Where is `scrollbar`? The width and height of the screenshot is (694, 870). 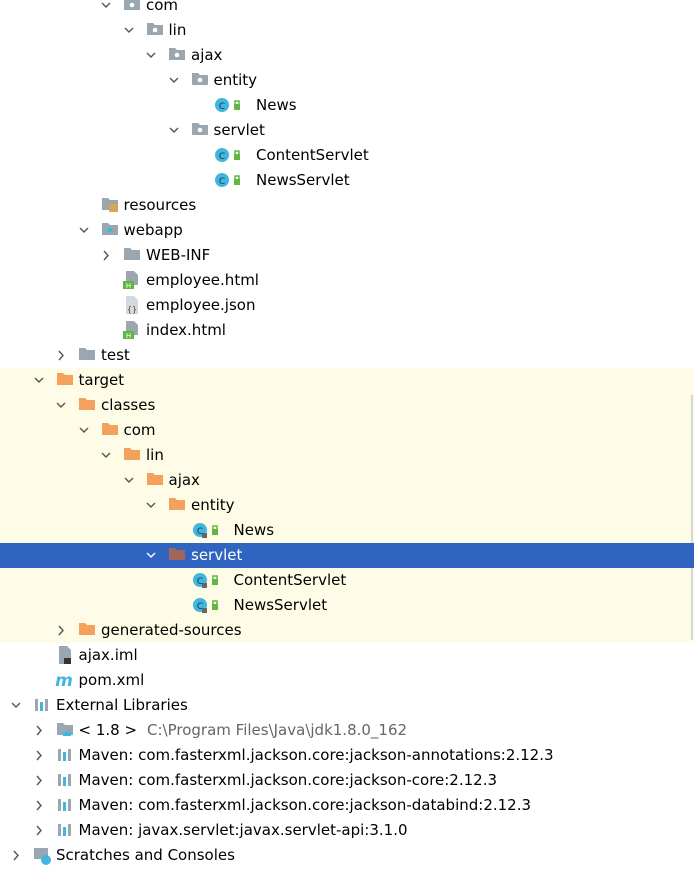 scrollbar is located at coordinates (692, 517).